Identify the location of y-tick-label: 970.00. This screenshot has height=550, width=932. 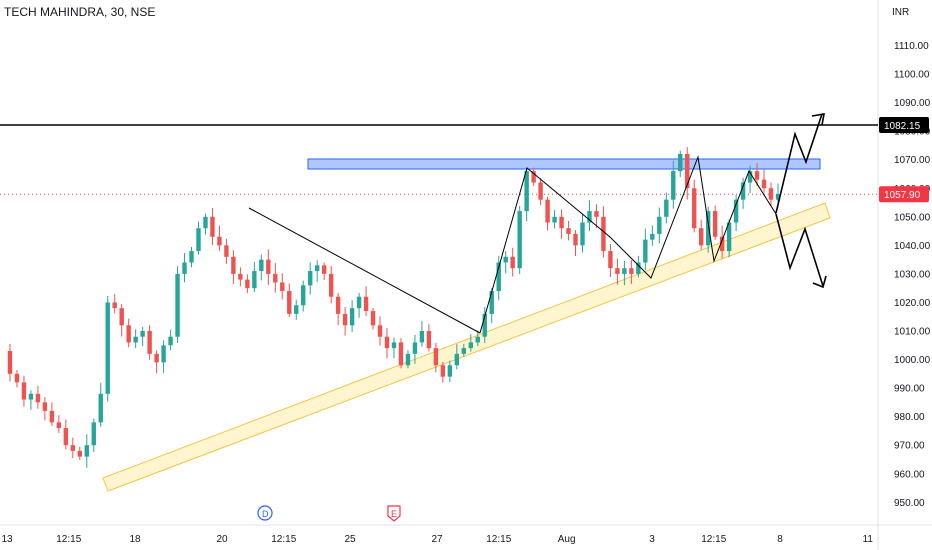
(909, 446).